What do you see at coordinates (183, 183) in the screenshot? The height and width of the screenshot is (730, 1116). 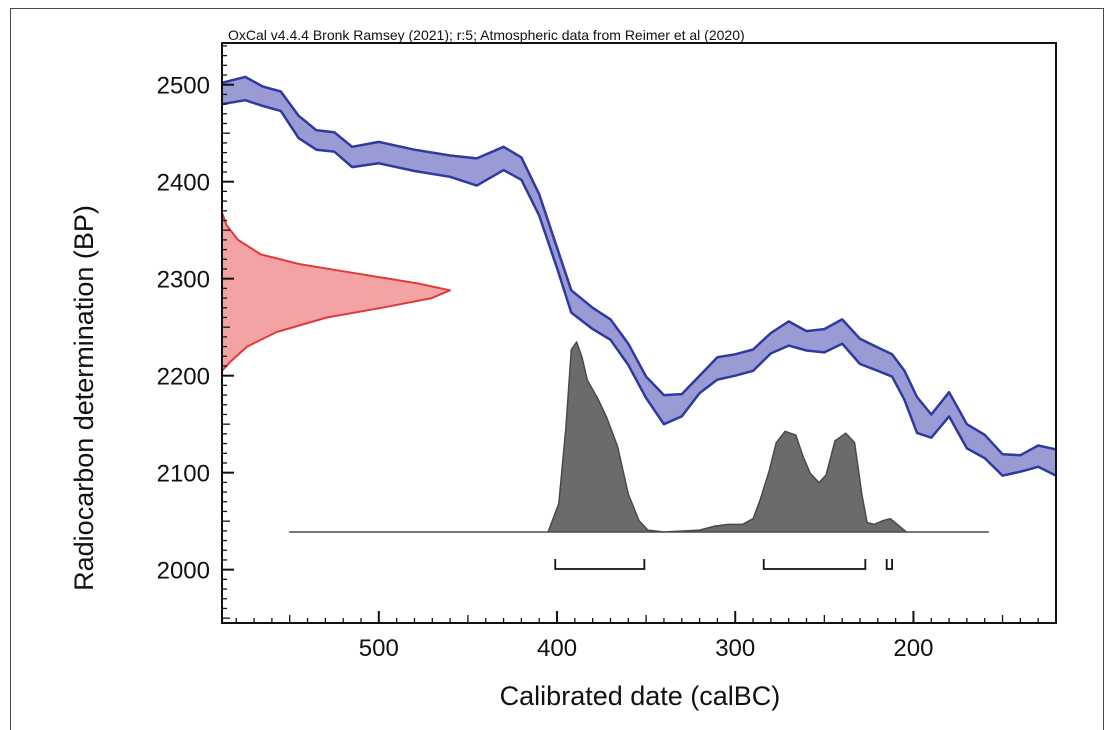 I see `y-tick-label: 2400` at bounding box center [183, 183].